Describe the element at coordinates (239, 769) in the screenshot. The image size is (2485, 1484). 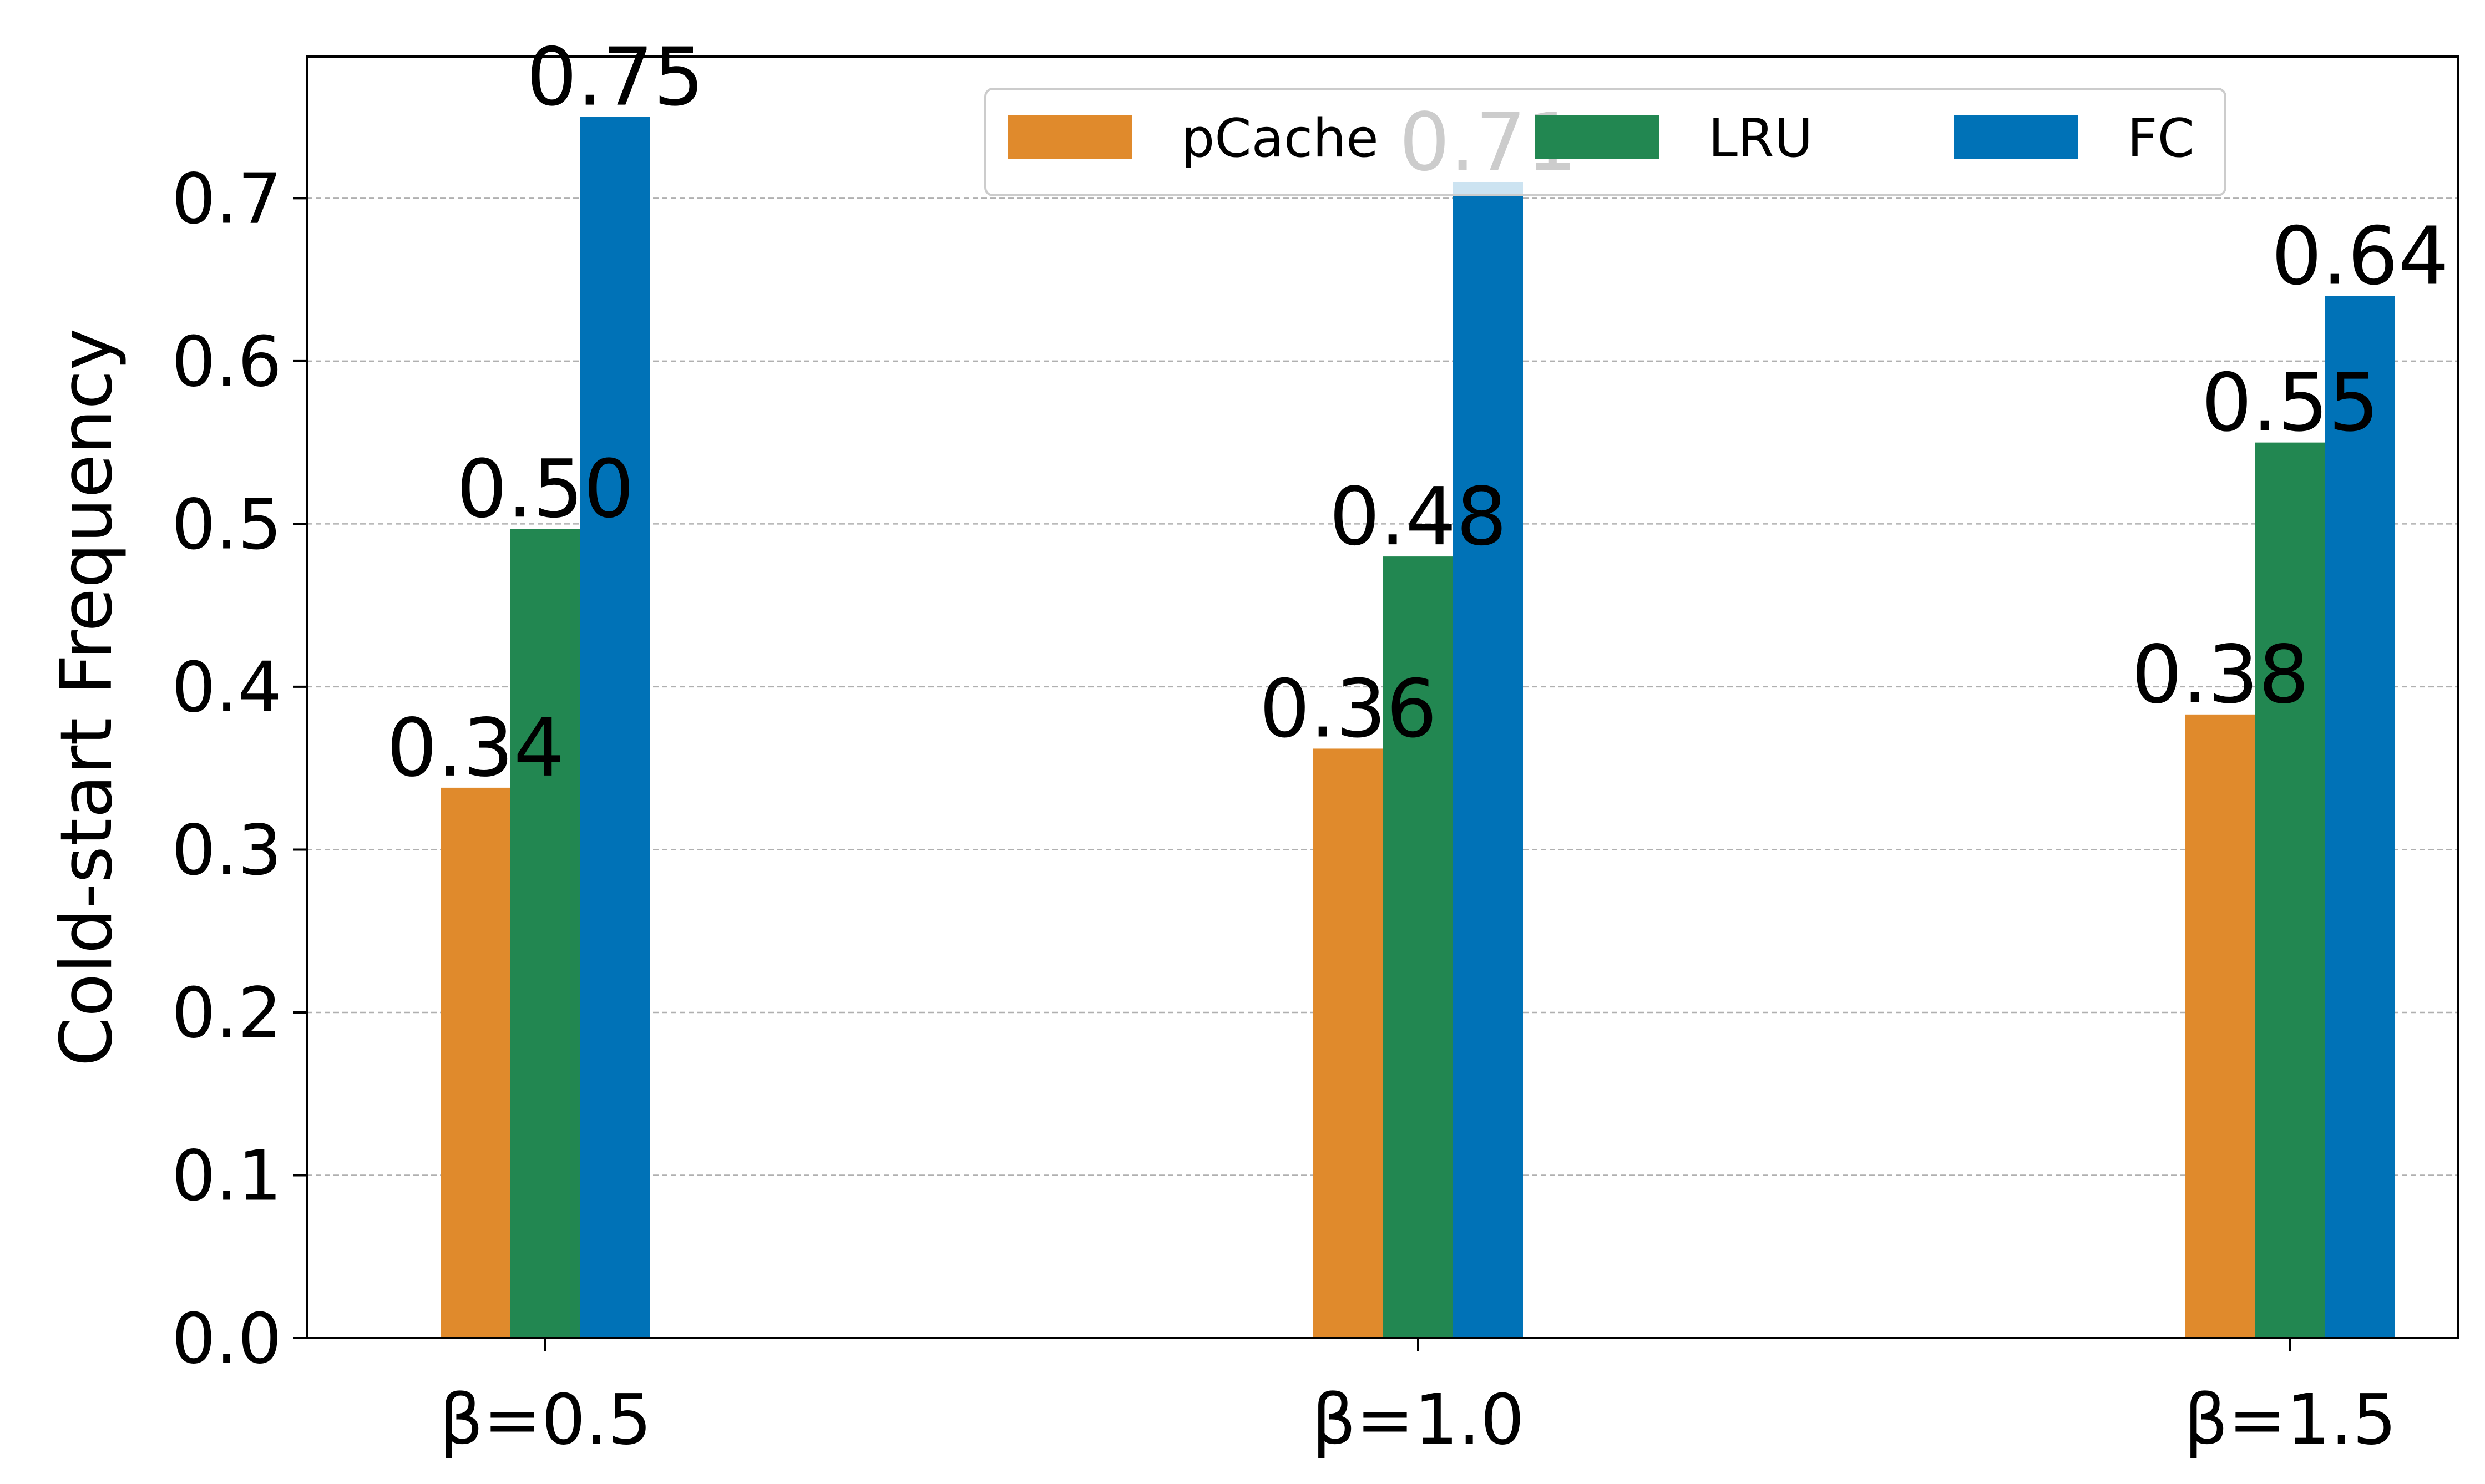
I see `y-axis: 0.0 0.1 0.2 0.3 0.4 0.5 0.6 0.7` at that location.